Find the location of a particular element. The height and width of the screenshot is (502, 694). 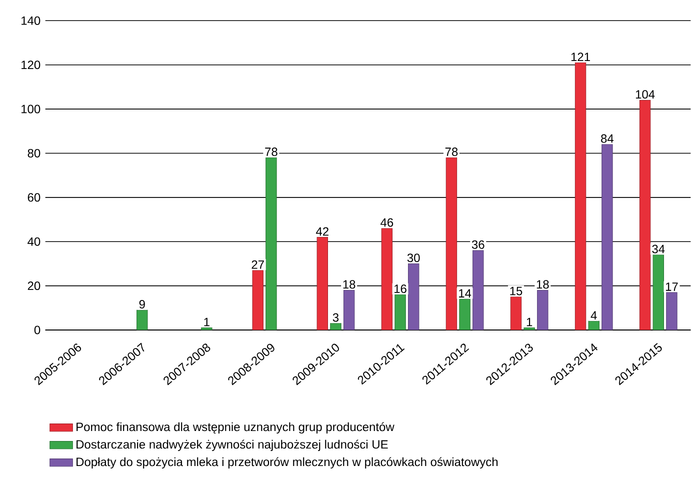

data-label: 30 is located at coordinates (413, 258).